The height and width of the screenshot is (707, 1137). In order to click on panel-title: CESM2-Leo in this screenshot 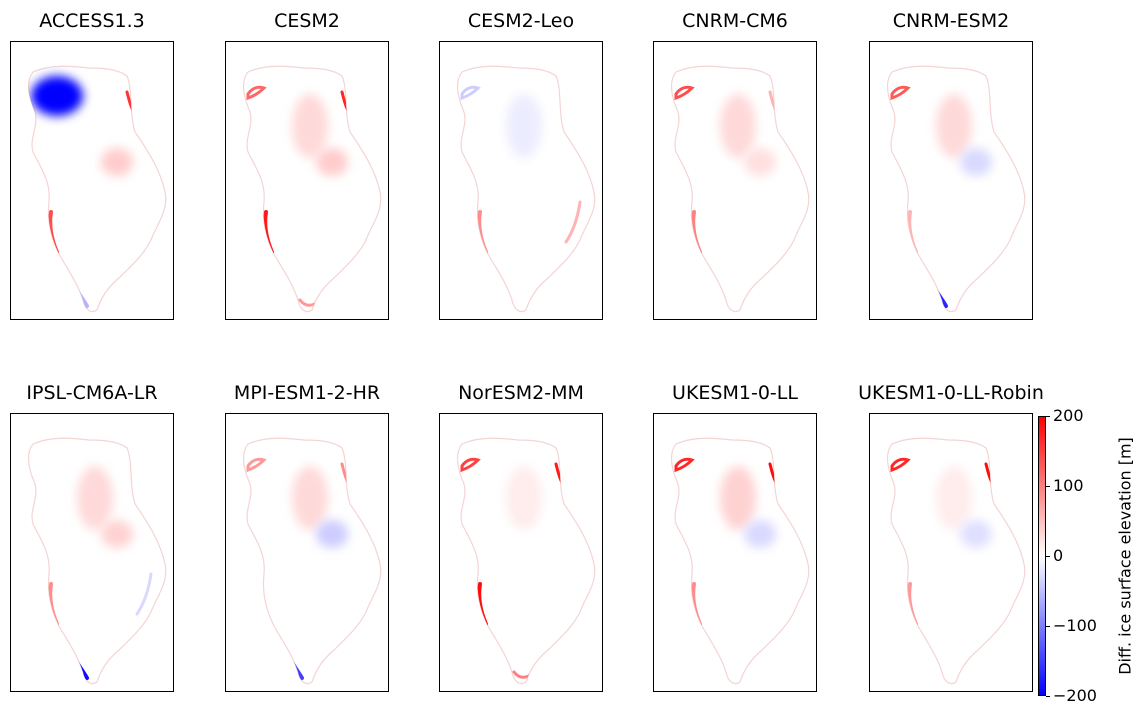, I will do `click(521, 21)`.